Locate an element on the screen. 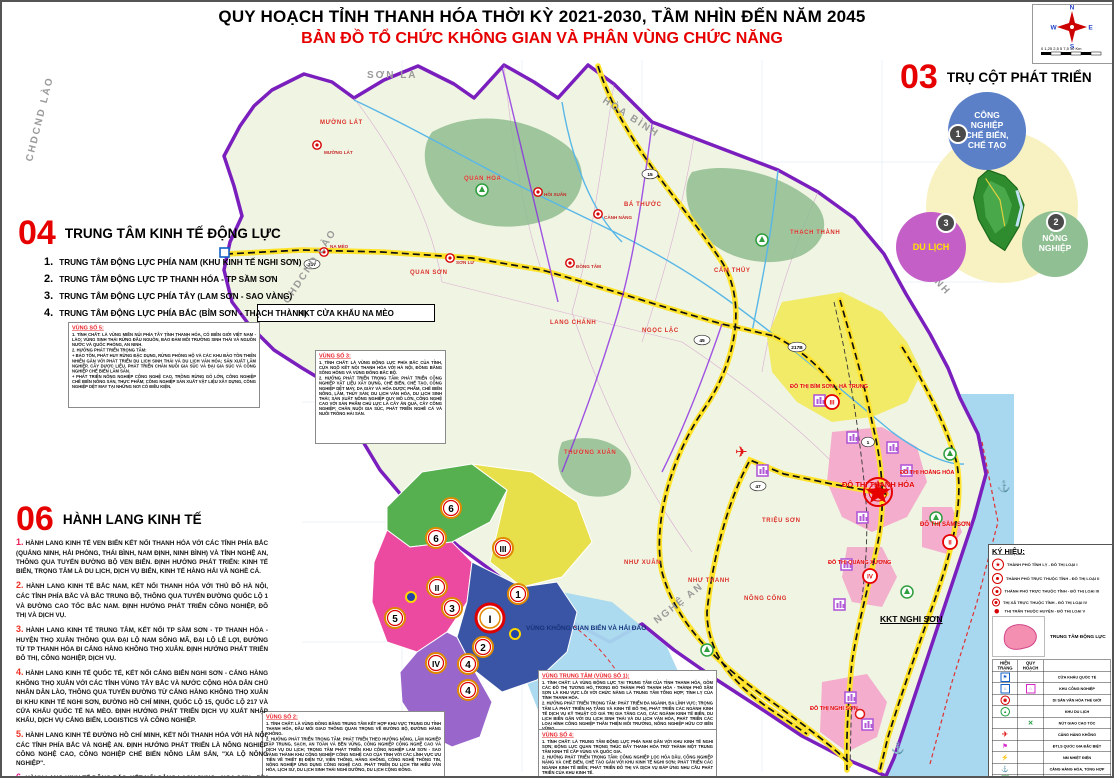 The image size is (1114, 778). hightech-agriculture-icon is located at coordinates (1005, 775).